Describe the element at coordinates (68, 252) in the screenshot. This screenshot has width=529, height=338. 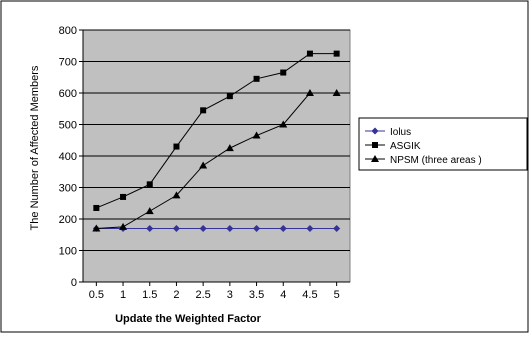
I see `y-tick-label: 100` at that location.